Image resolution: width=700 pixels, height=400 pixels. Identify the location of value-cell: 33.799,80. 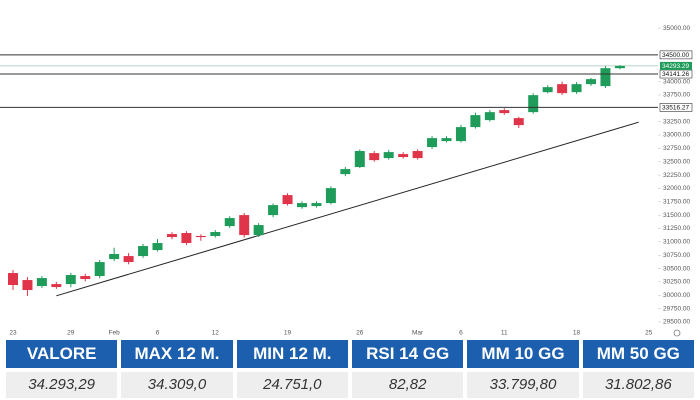
(523, 385).